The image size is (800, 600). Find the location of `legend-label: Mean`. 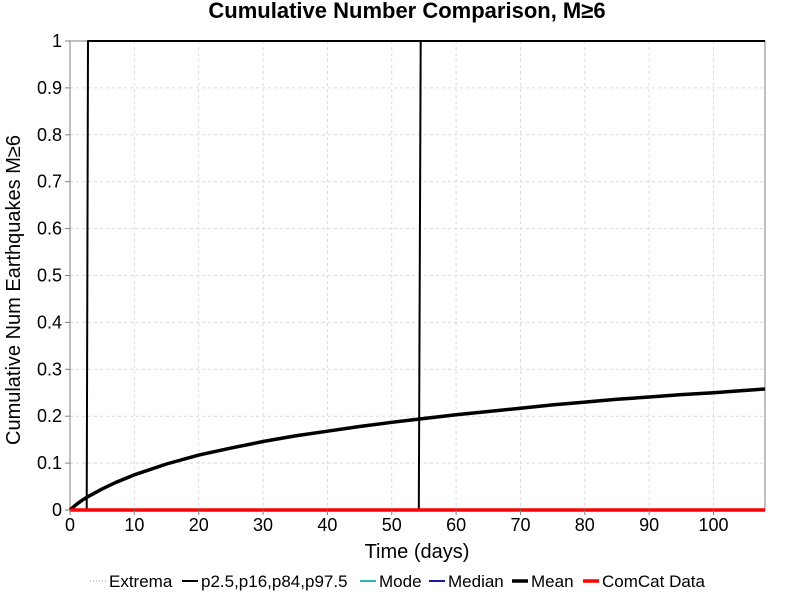

legend-label: Mean is located at coordinates (552, 581).